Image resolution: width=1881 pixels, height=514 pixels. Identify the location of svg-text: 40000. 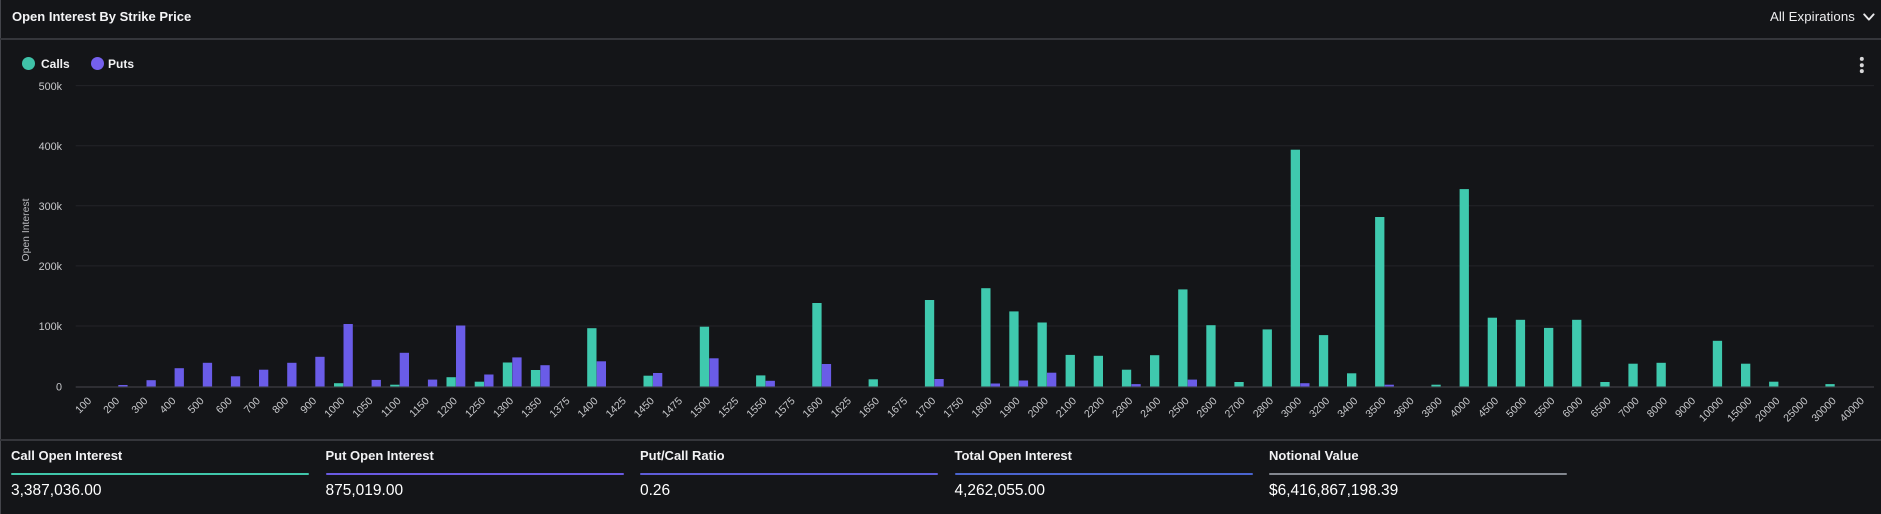
(1852, 409).